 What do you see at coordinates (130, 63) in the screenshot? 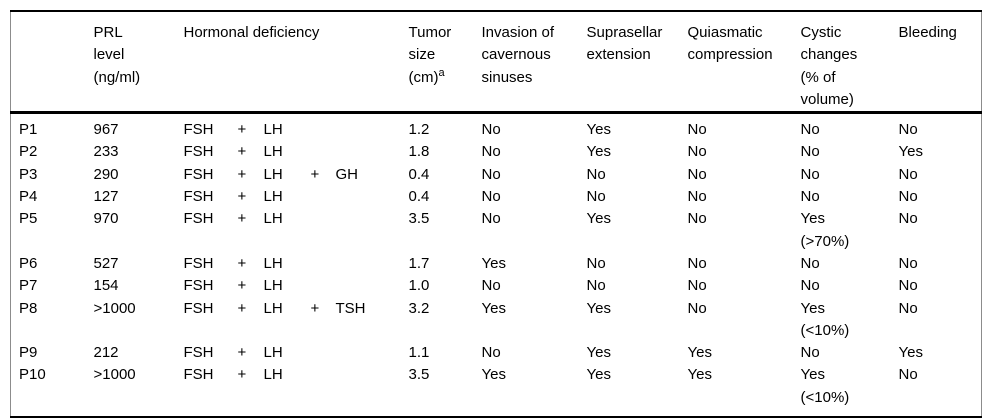
I see `col-header-prl-level: PRL level (ng/ml)` at bounding box center [130, 63].